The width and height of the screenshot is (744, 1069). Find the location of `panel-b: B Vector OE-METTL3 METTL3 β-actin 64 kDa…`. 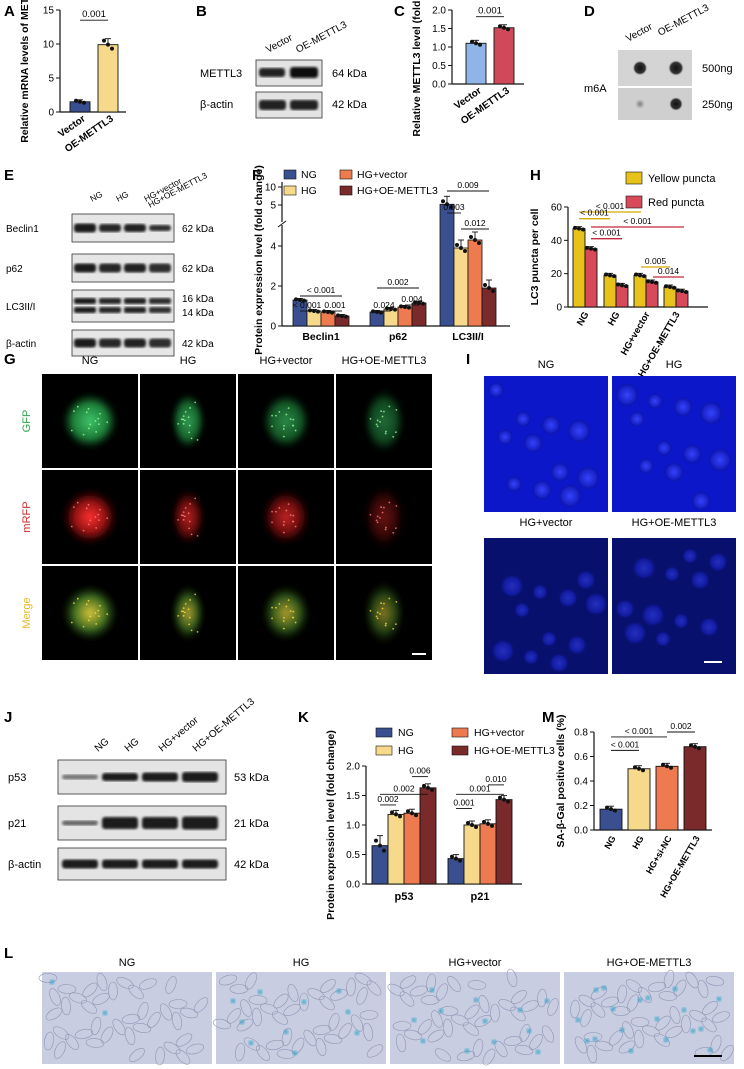

panel-b: B Vector OE-METTL3 METTL3 β-actin 64 kDa… is located at coordinates (282, 61).